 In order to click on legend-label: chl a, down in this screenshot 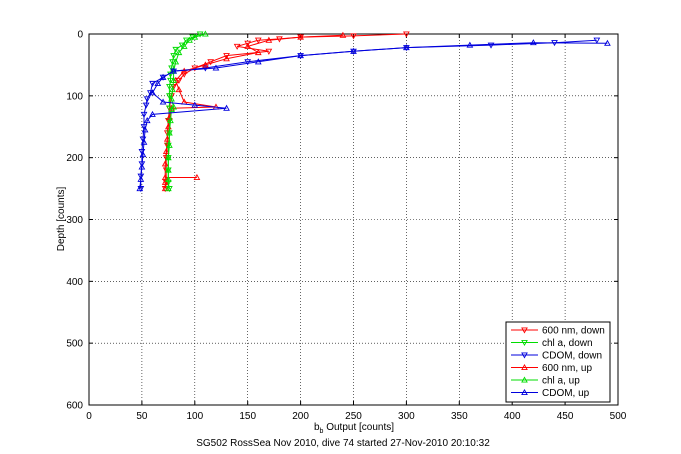, I will do `click(567, 343)`.